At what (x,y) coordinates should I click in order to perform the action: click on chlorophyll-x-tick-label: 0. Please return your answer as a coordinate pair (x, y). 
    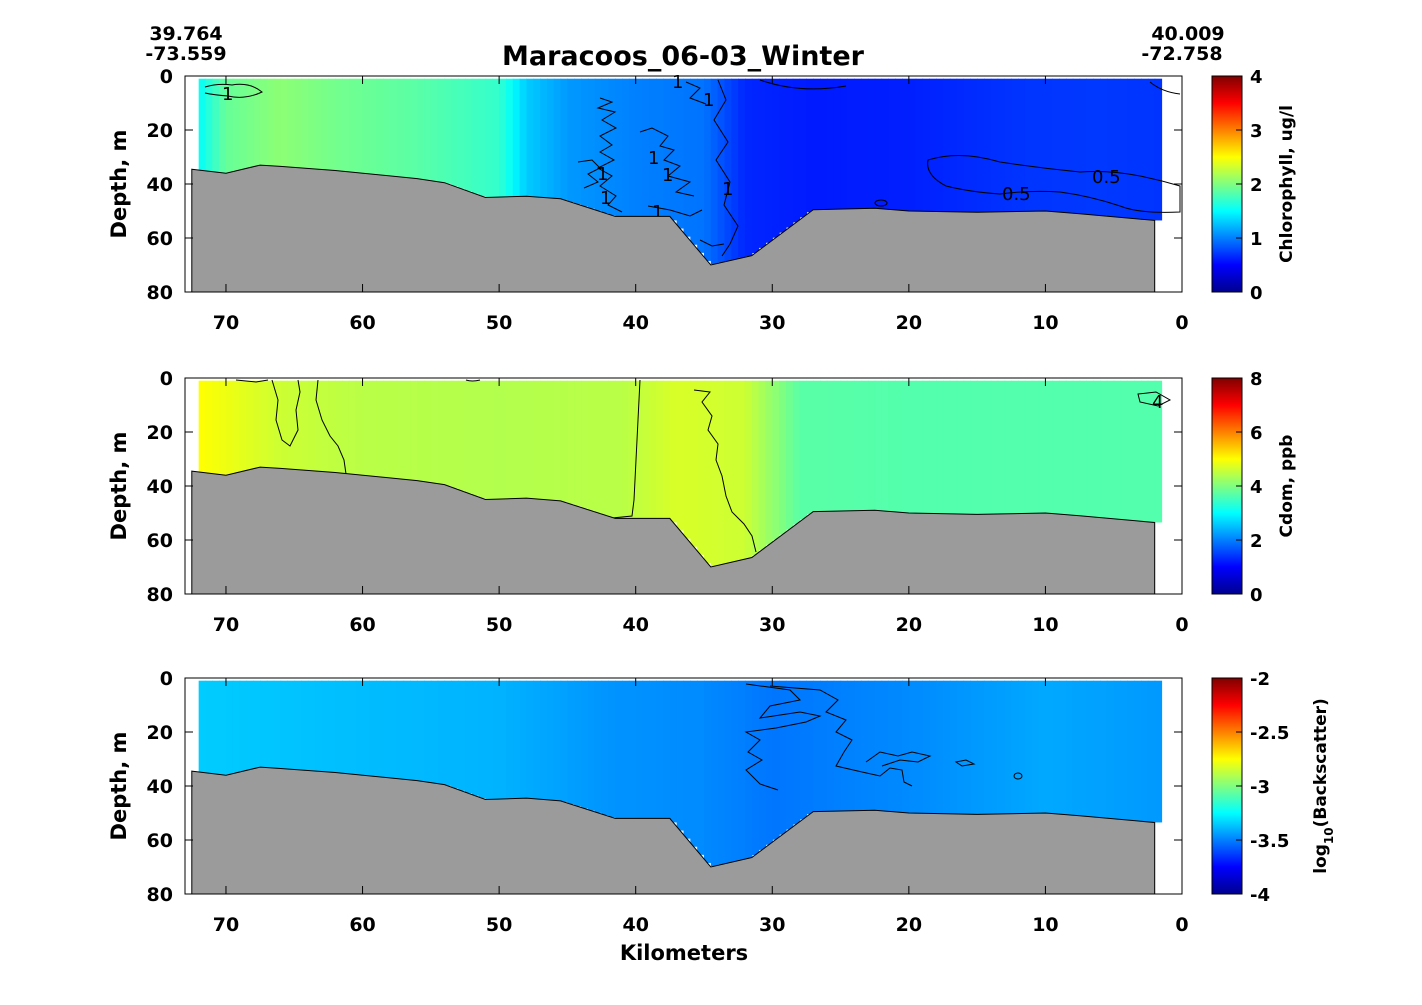
    Looking at the image, I should click on (1181, 323).